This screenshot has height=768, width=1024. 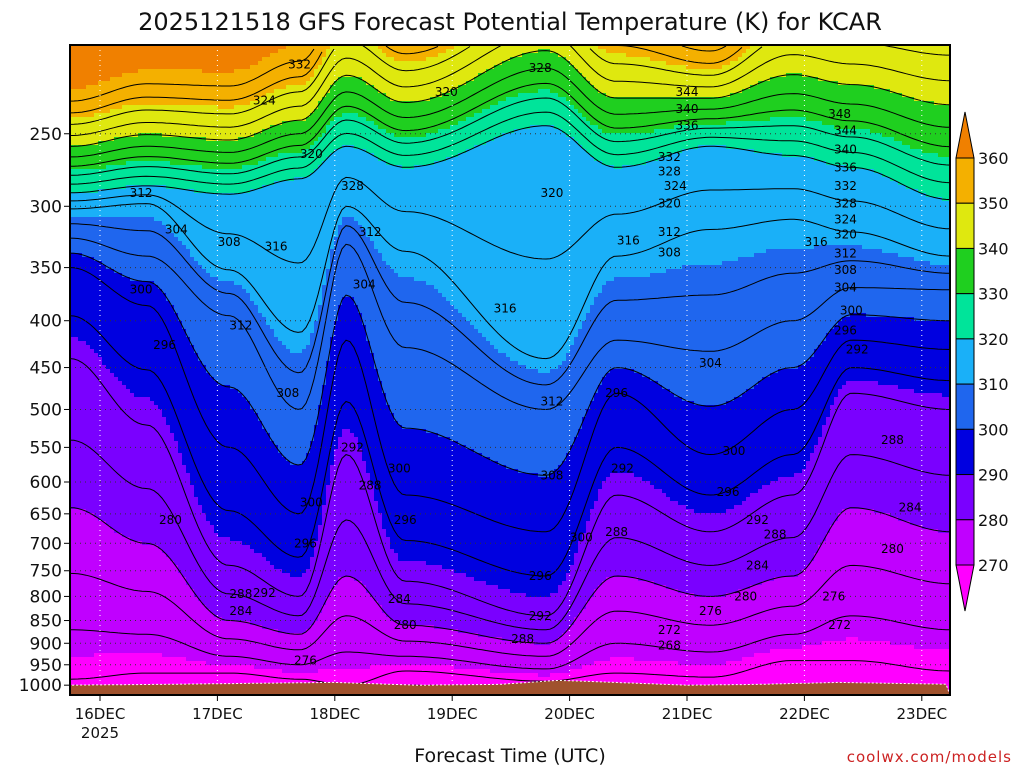 I want to click on x-tick-label: 23DEC, so click(x=922, y=714).